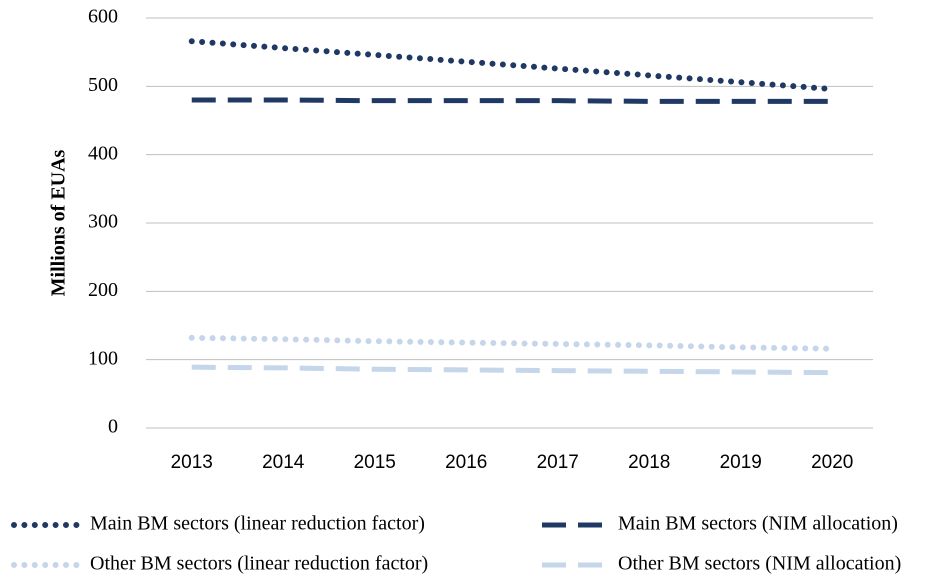 Image resolution: width=938 pixels, height=577 pixels. I want to click on y-tick-label: 600, so click(103, 17).